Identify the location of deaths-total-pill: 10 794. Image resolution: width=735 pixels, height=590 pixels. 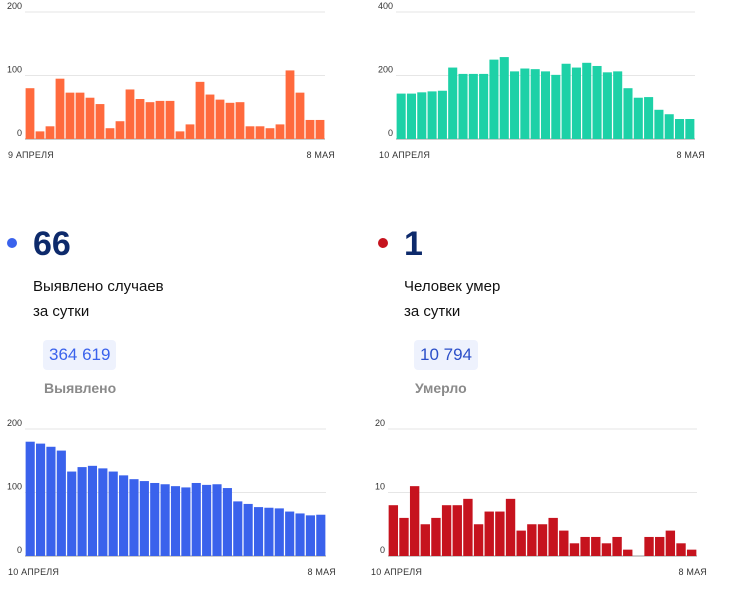
(446, 355).